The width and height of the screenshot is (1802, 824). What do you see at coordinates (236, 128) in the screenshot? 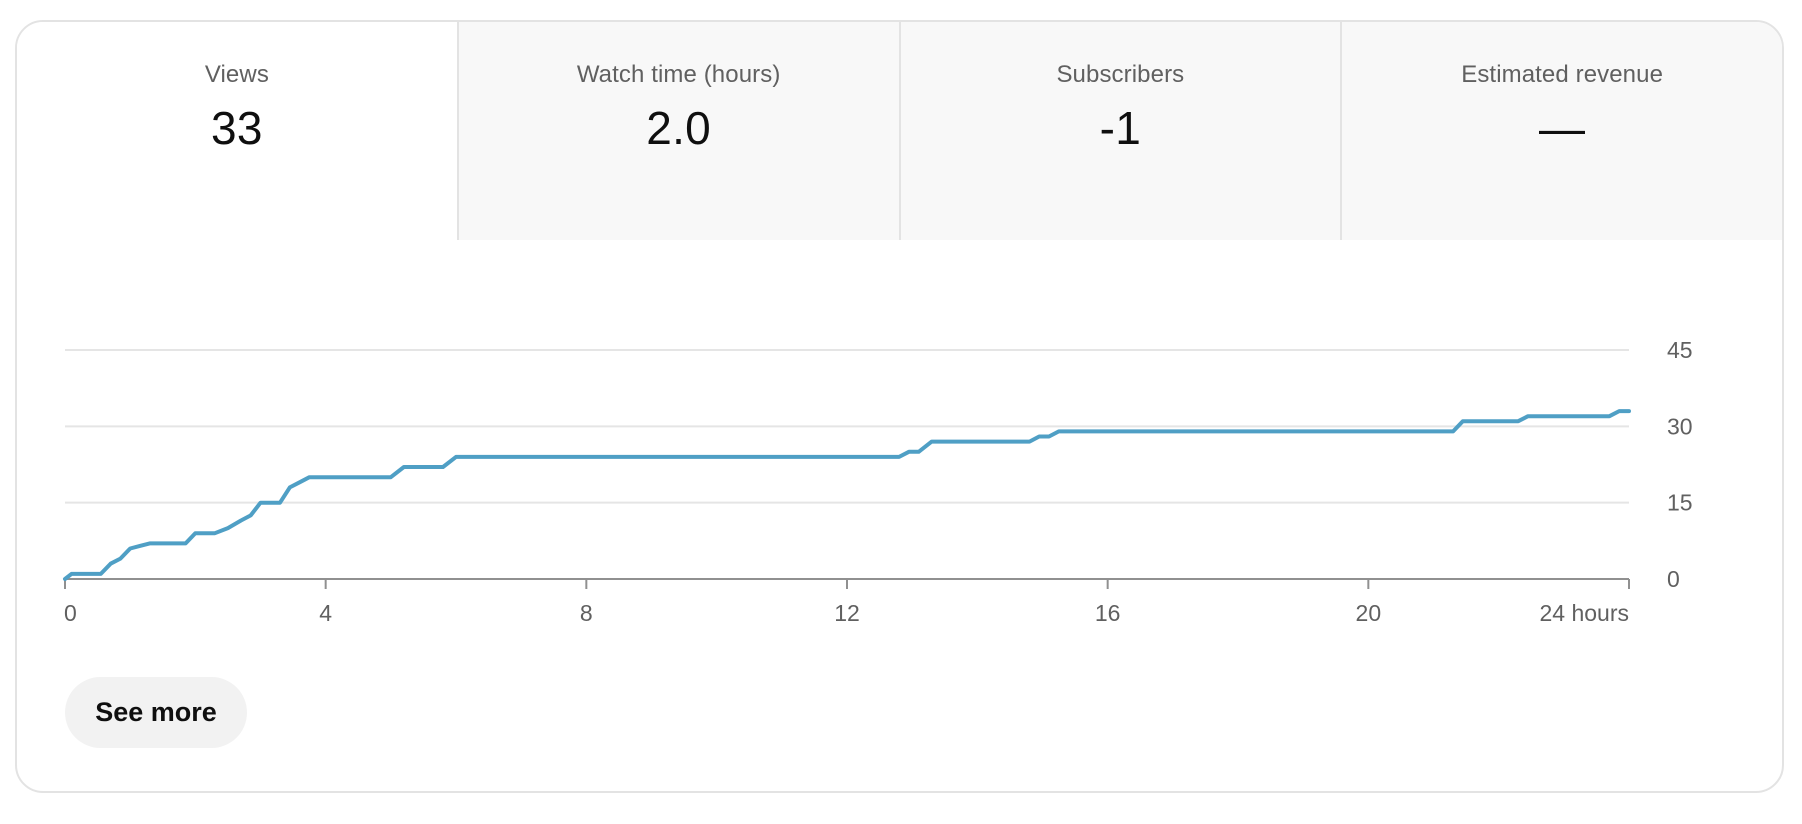
I see `tab-value: 33` at bounding box center [236, 128].